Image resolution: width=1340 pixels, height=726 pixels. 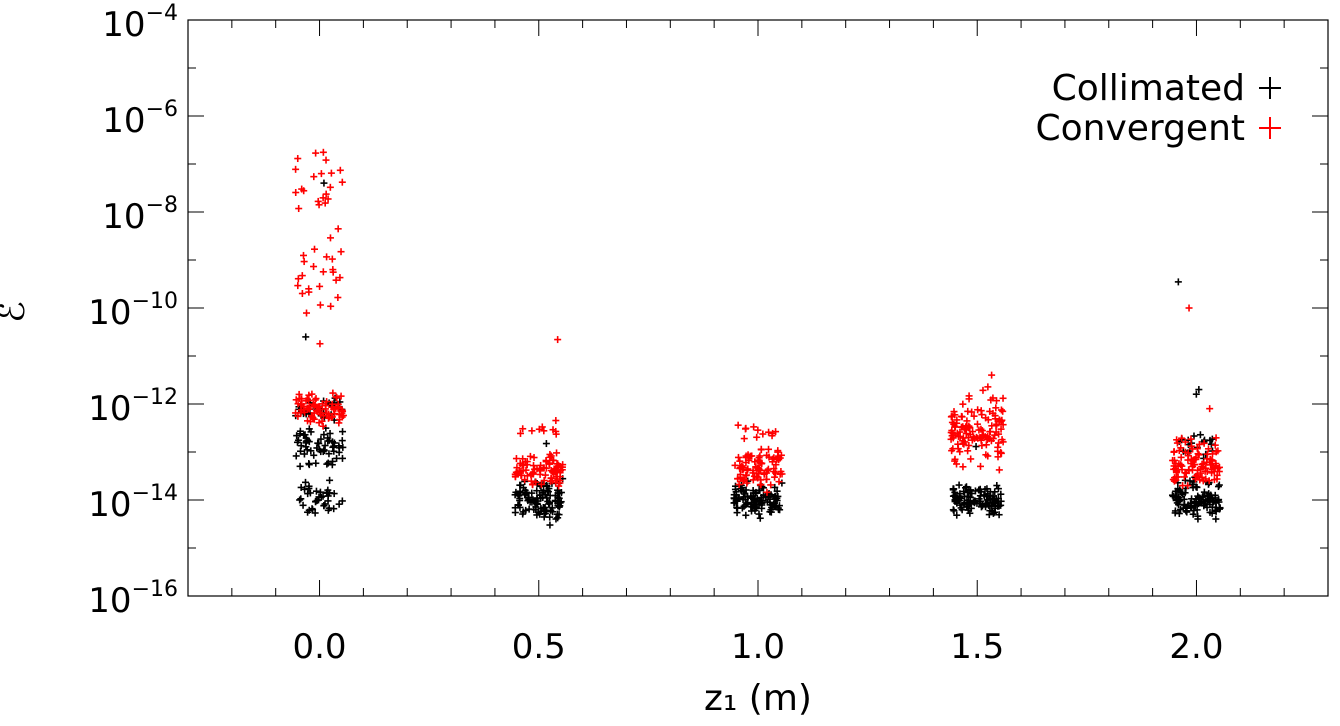 I want to click on y-tick-label: 10⁻⁸, so click(x=140, y=215).